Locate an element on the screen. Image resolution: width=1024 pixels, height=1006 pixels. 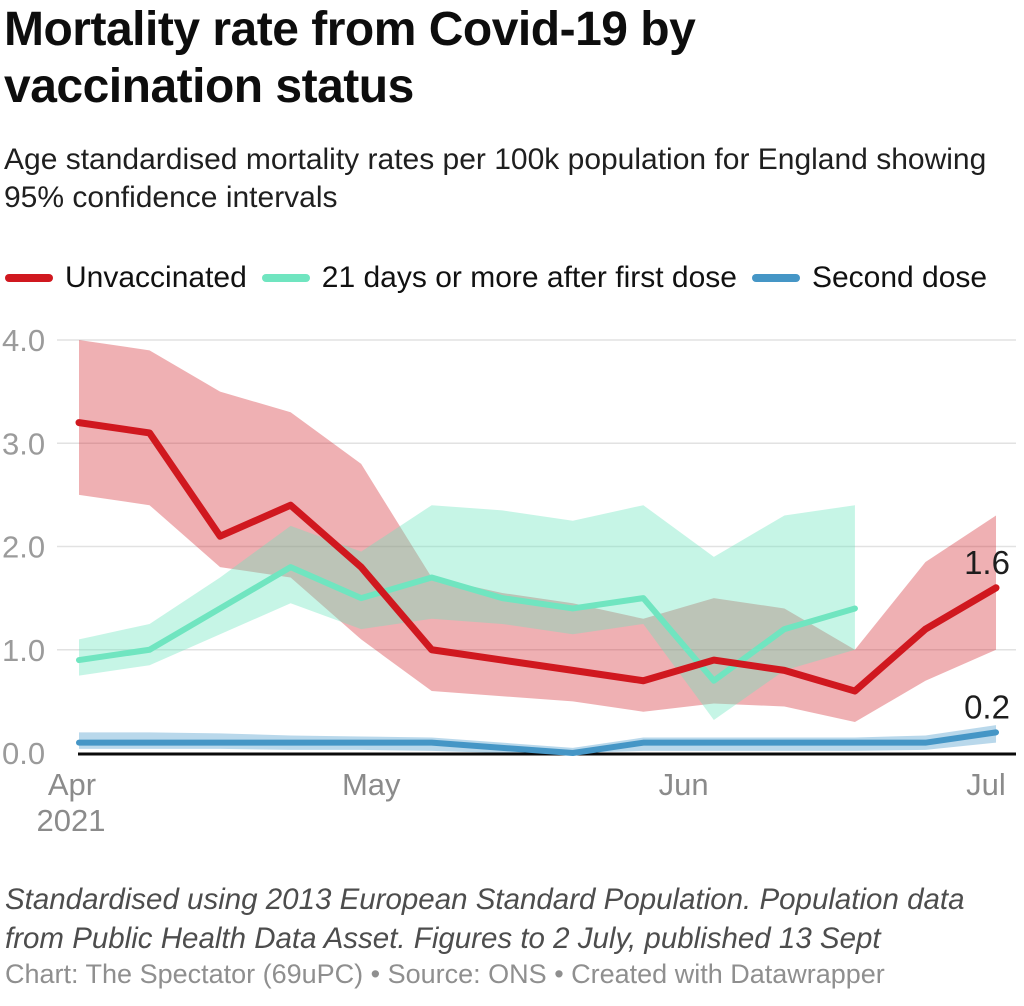
x-tick-label: Jul is located at coordinates (986, 784).